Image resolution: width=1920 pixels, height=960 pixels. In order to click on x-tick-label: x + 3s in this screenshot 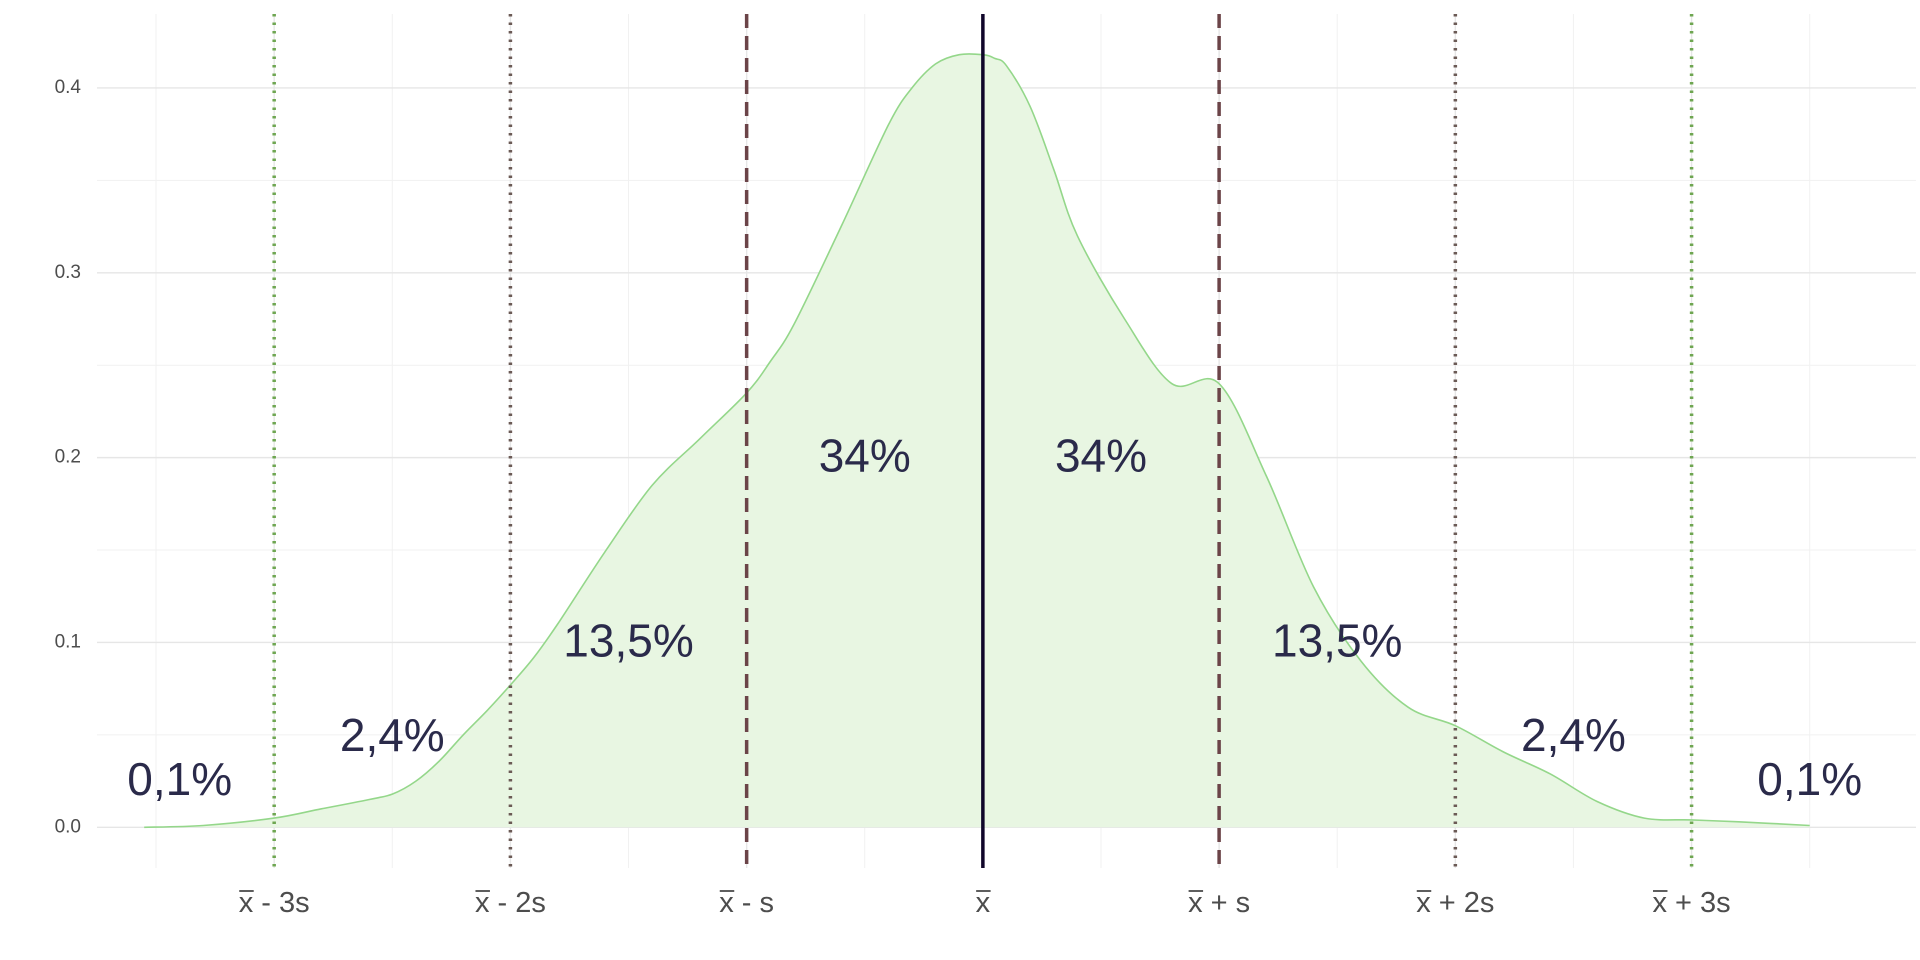, I will do `click(1691, 903)`.